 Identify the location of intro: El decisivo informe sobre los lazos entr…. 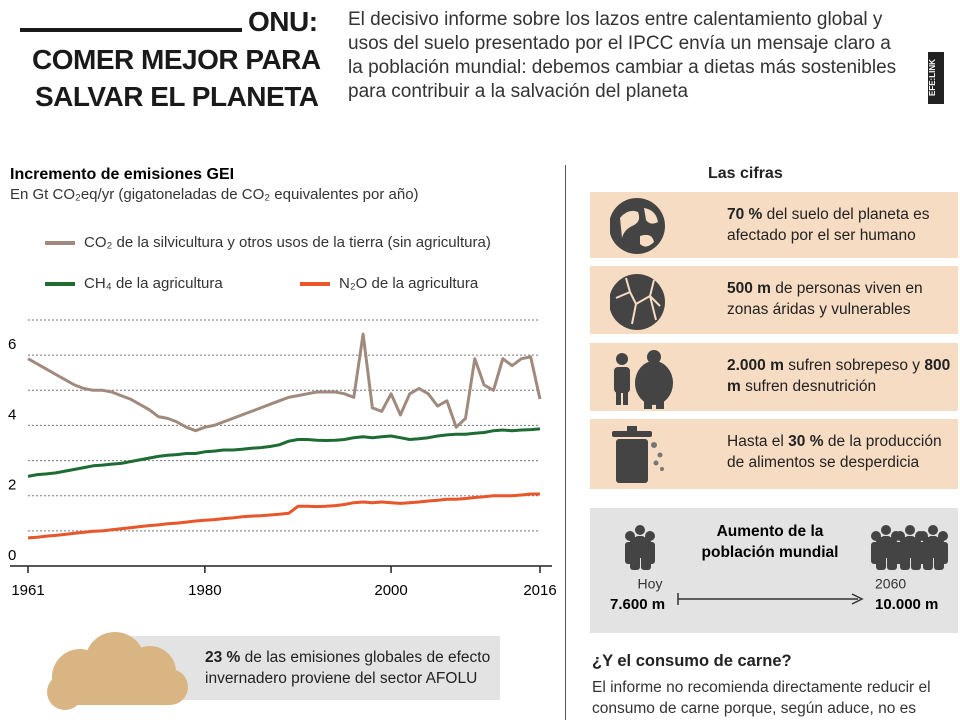
(622, 55).